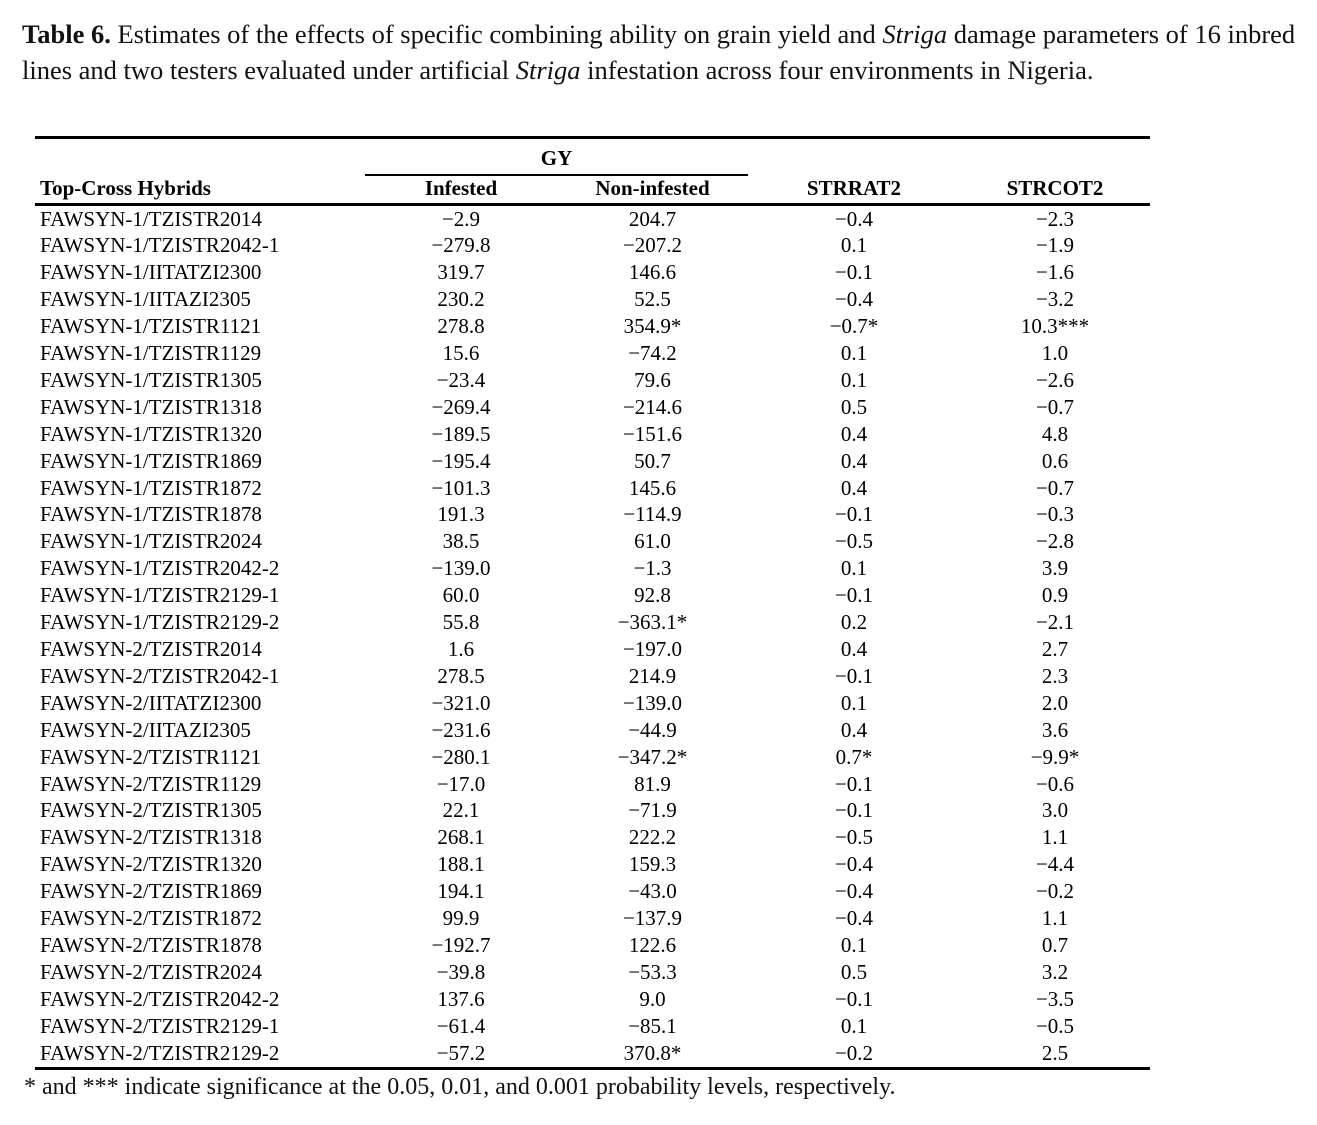 This screenshot has height=1125, width=1317. Describe the element at coordinates (1055, 649) in the screenshot. I see `value-cell: 2.7` at that location.